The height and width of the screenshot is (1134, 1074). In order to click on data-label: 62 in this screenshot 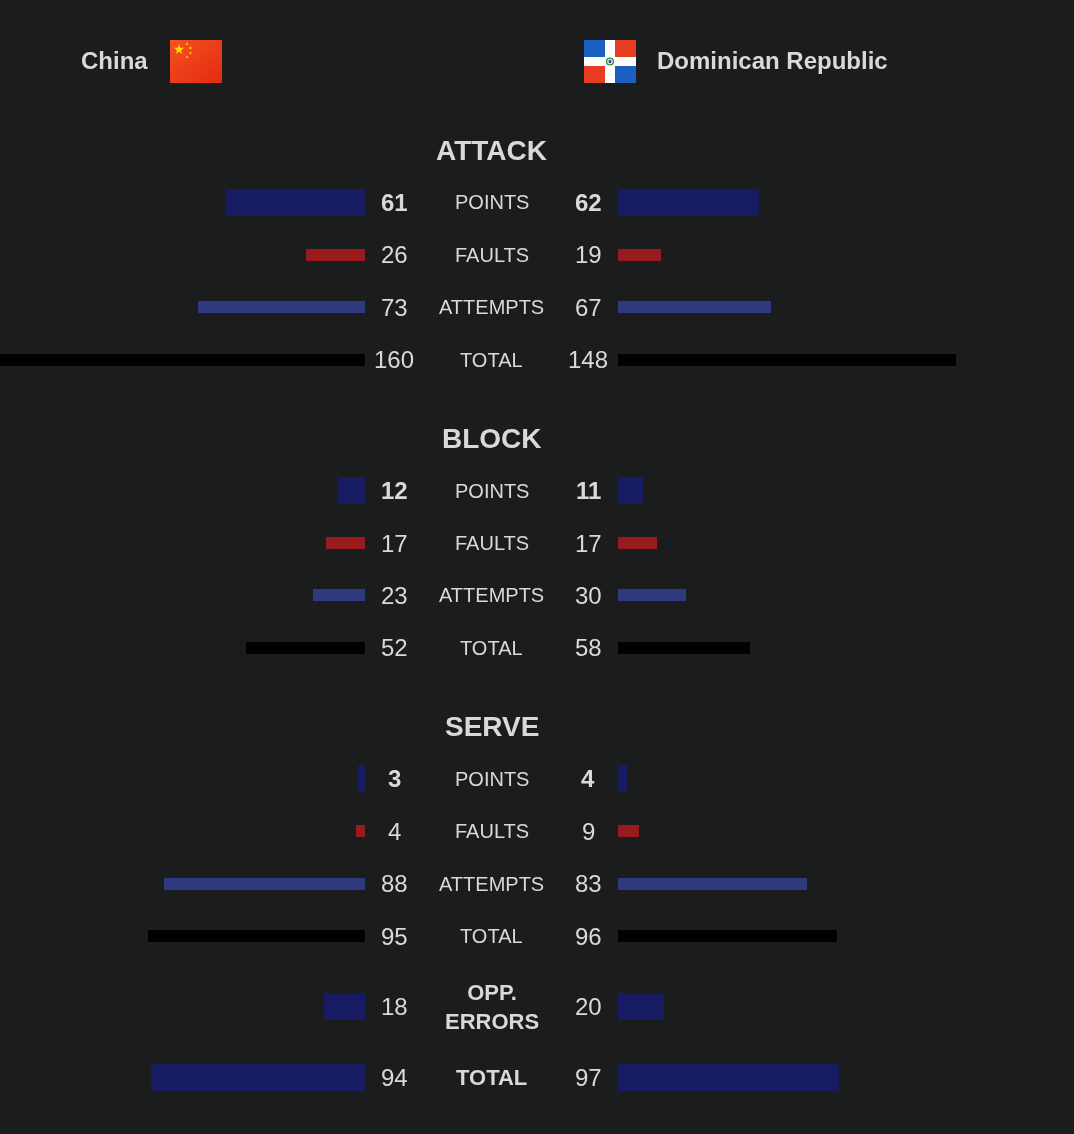, I will do `click(588, 202)`.